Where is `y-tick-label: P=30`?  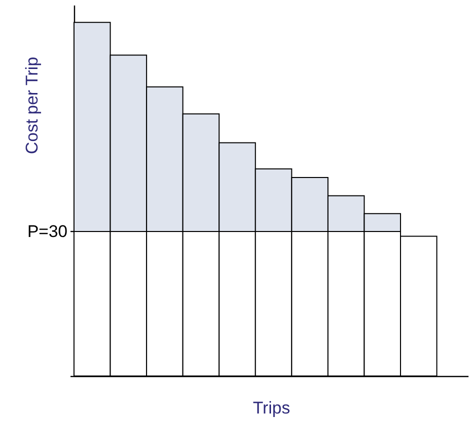 y-tick-label: P=30 is located at coordinates (47, 231).